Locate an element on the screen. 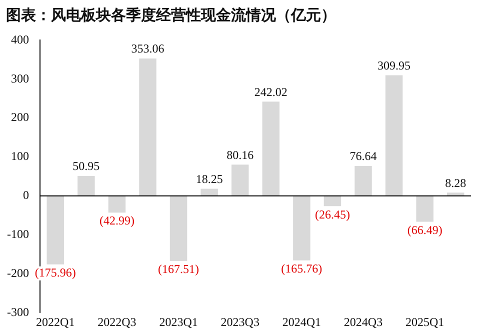  y-tick-label: -300 is located at coordinates (17, 311).